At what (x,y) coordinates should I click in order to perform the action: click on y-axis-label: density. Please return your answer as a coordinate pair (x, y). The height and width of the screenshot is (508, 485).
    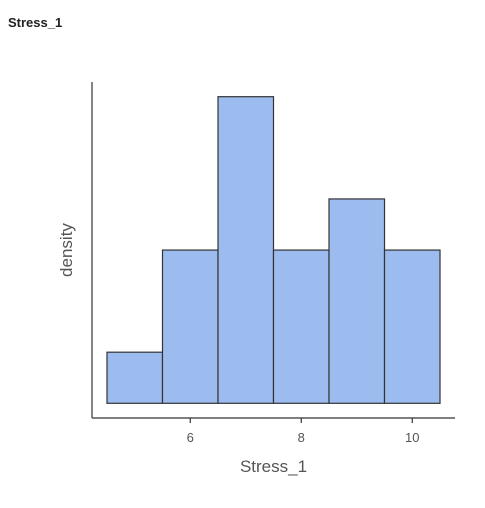
    Looking at the image, I should click on (66, 250).